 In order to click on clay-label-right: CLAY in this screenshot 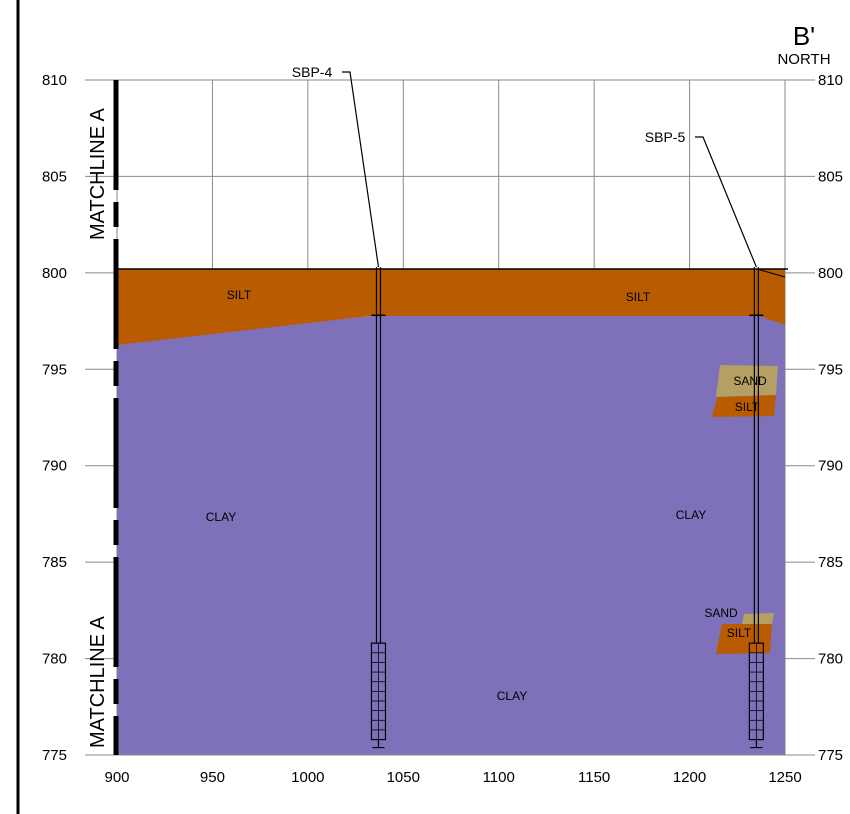, I will do `click(691, 515)`.